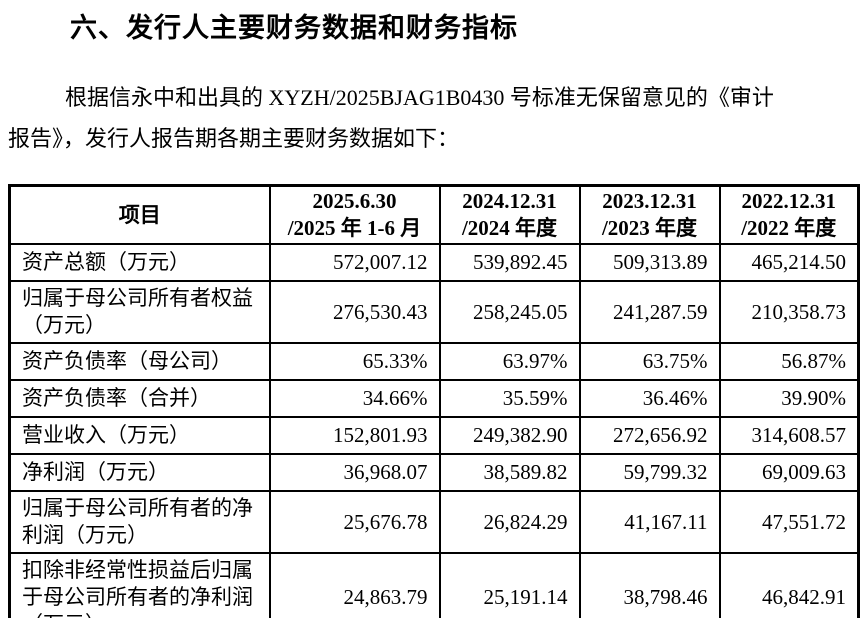 The image size is (867, 618). I want to click on row-value: 314,608.57, so click(789, 435).